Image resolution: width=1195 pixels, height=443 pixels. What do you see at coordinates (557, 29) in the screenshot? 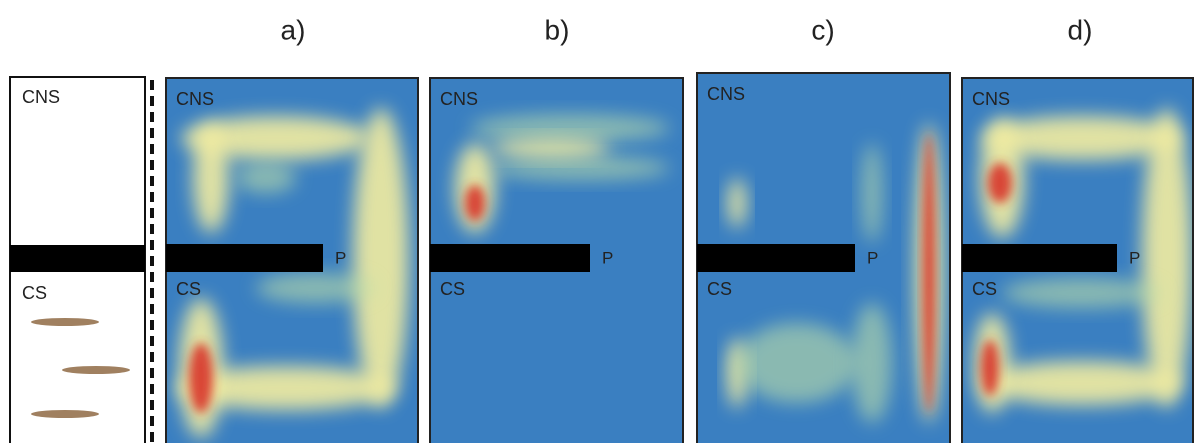
I see `panel-label: b)` at bounding box center [557, 29].